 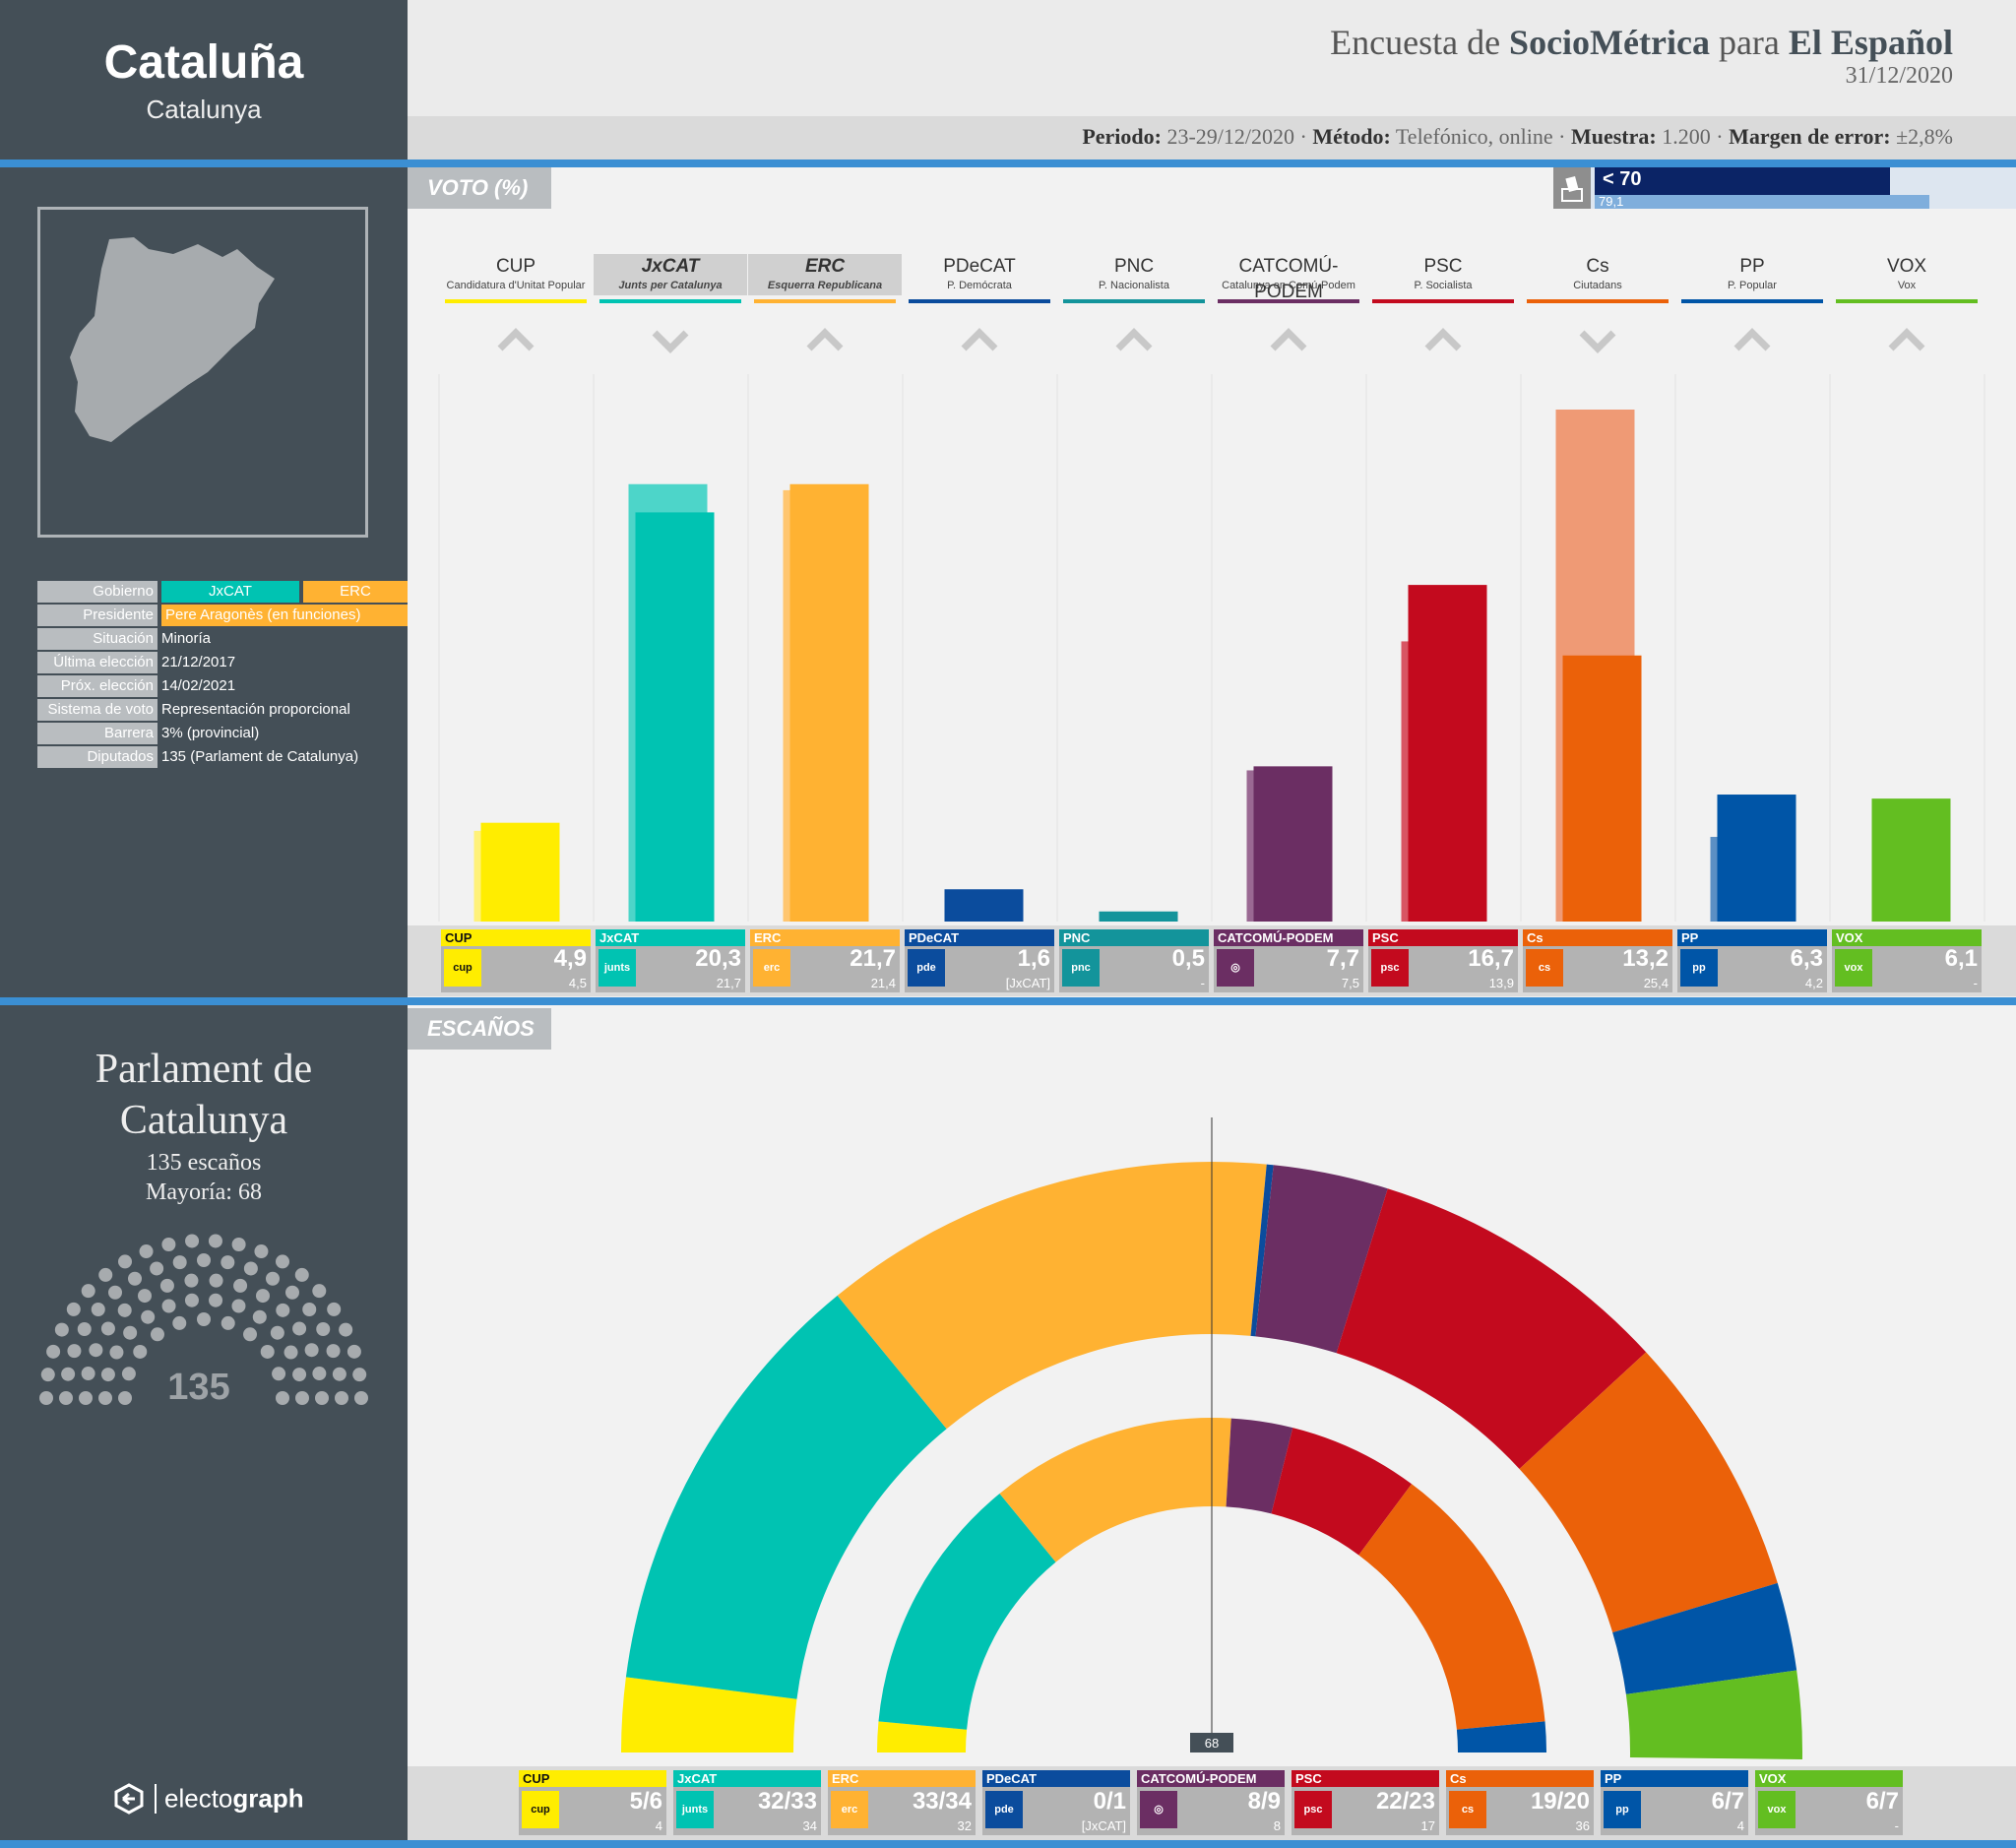 I want to click on vote-value: 7,7, so click(x=1342, y=959).